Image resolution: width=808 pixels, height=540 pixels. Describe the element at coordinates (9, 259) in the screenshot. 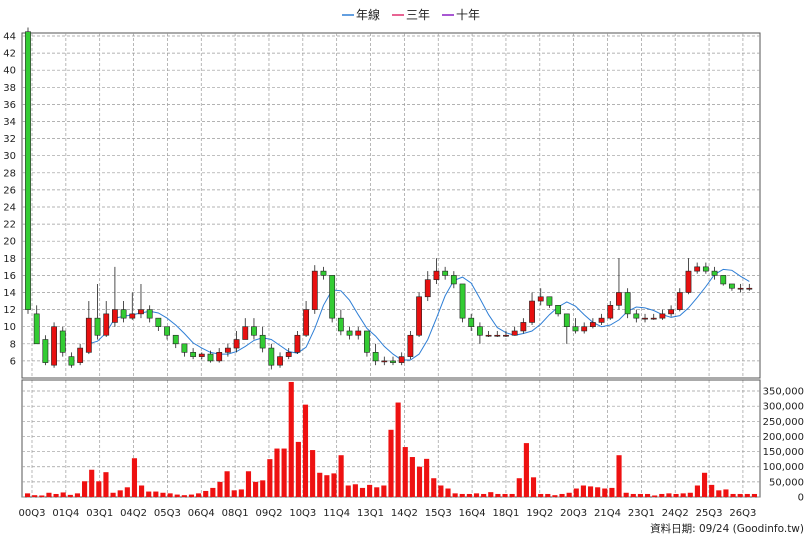

I see `price-y-tick-6: 18` at that location.